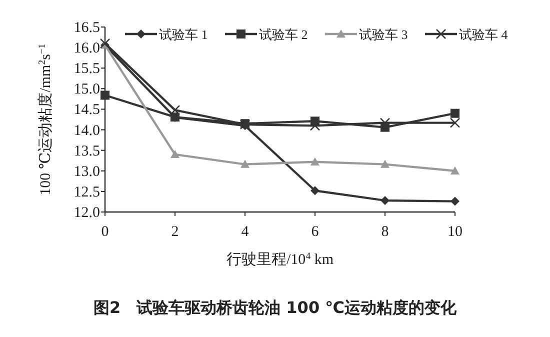 The image size is (550, 337). What do you see at coordinates (87, 130) in the screenshot?
I see `y-tick-label: 14.0` at bounding box center [87, 130].